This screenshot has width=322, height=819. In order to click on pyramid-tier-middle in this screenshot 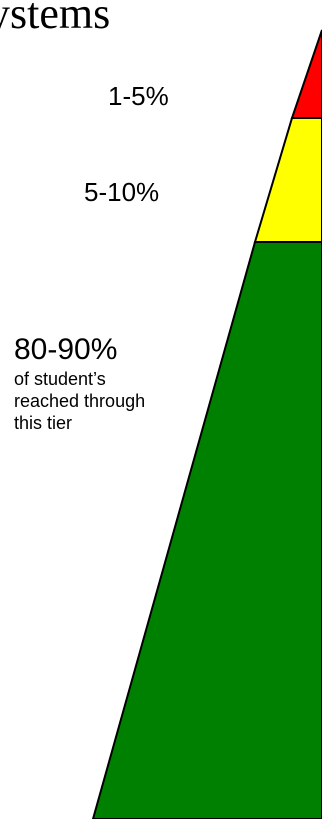, I will do `click(287, 180)`.